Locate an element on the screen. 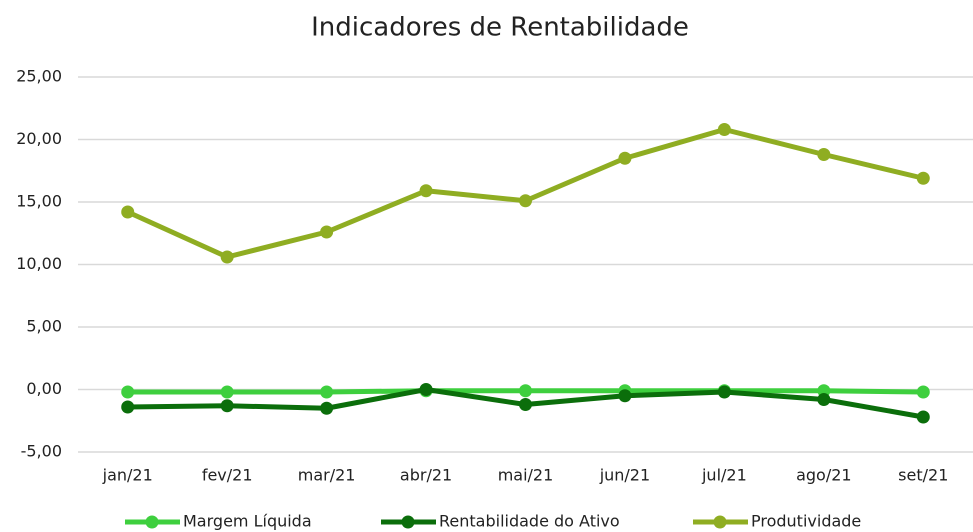 The width and height of the screenshot is (973, 532). x-tick-label: ago/21 is located at coordinates (824, 475).